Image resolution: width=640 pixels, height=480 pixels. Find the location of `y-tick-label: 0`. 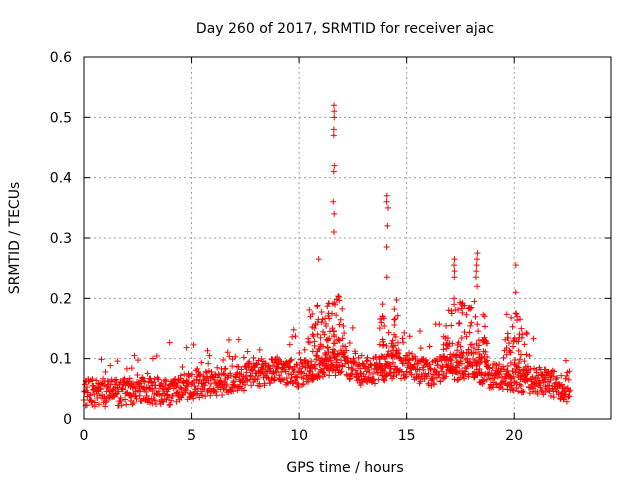

y-tick-label: 0 is located at coordinates (67, 420).